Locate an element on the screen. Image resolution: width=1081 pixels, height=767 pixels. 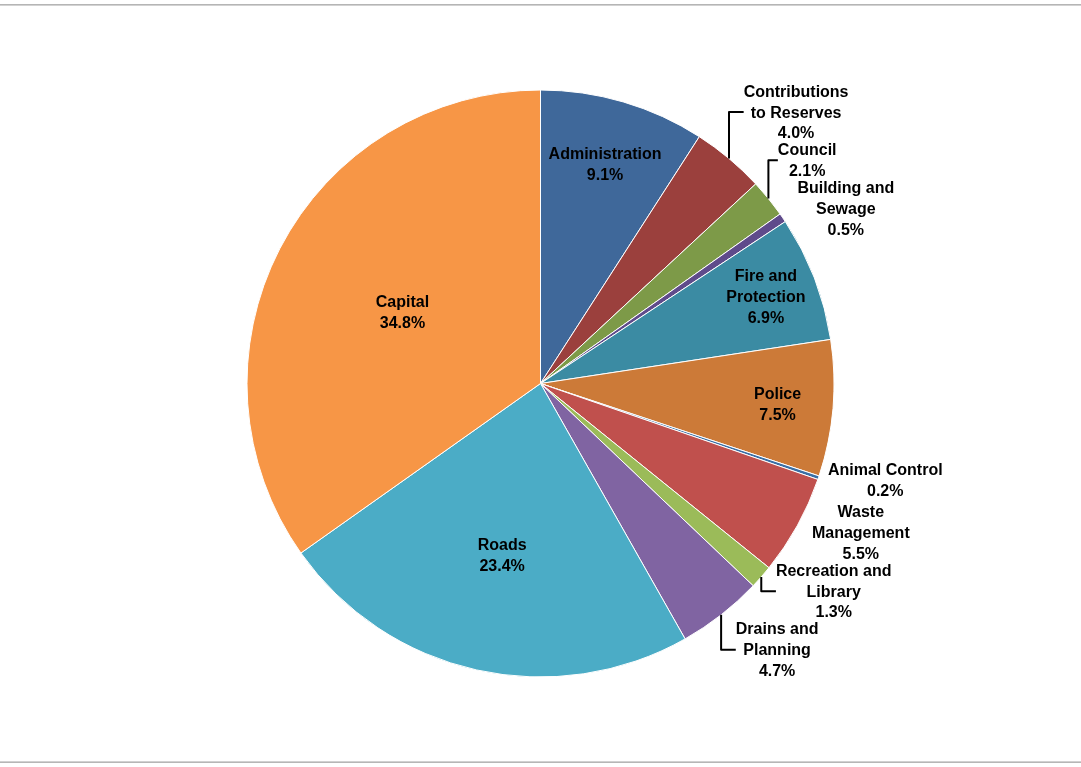
slice-label: Drains and Planning is located at coordinates (777, 639).